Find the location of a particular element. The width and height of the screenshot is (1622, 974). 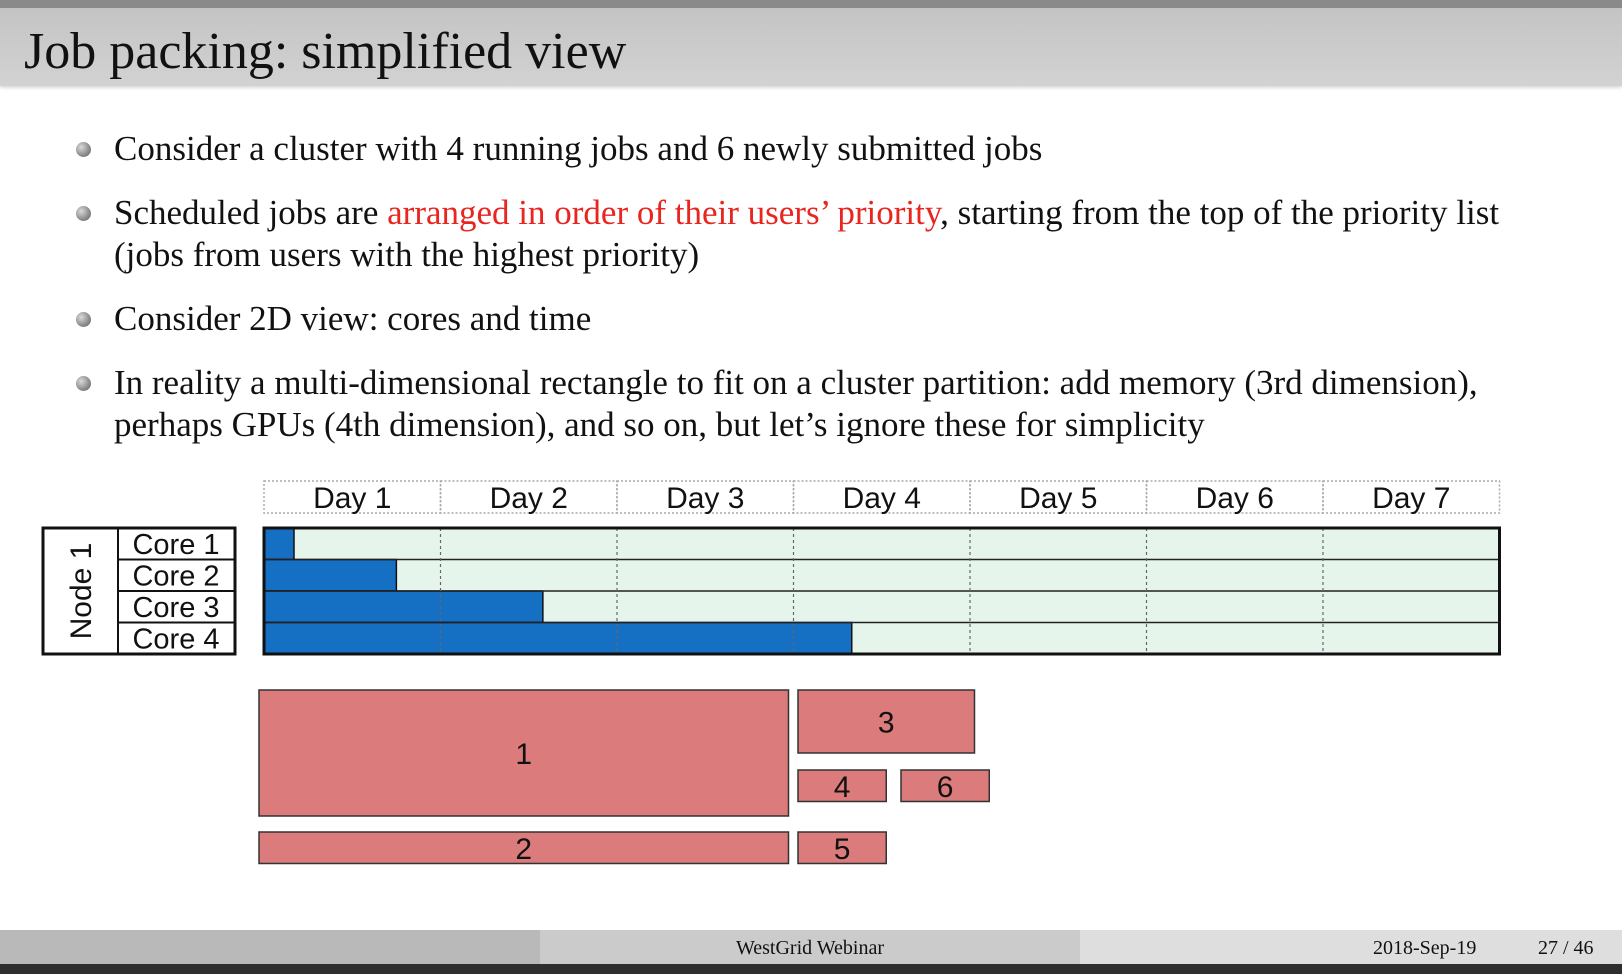

slide-title: Job packing: simplified view is located at coordinates (325, 51).